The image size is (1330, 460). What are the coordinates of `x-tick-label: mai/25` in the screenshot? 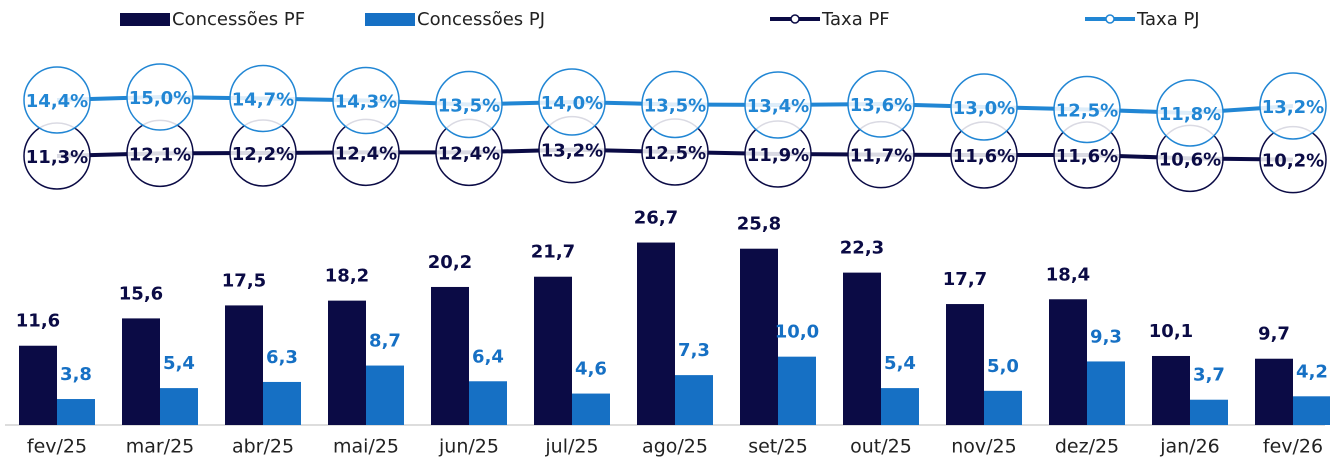 It's located at (366, 447).